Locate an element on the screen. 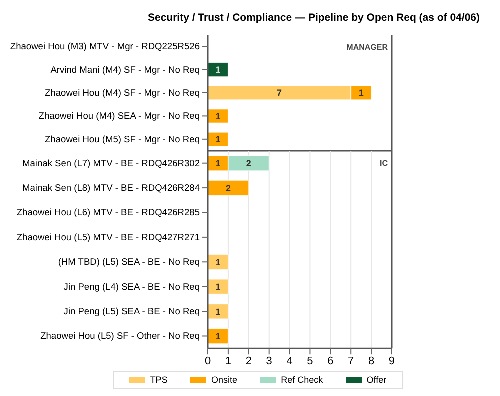  y-tick-label: Jin Peng (L4) SEA - BE - No Req is located at coordinates (132, 287).